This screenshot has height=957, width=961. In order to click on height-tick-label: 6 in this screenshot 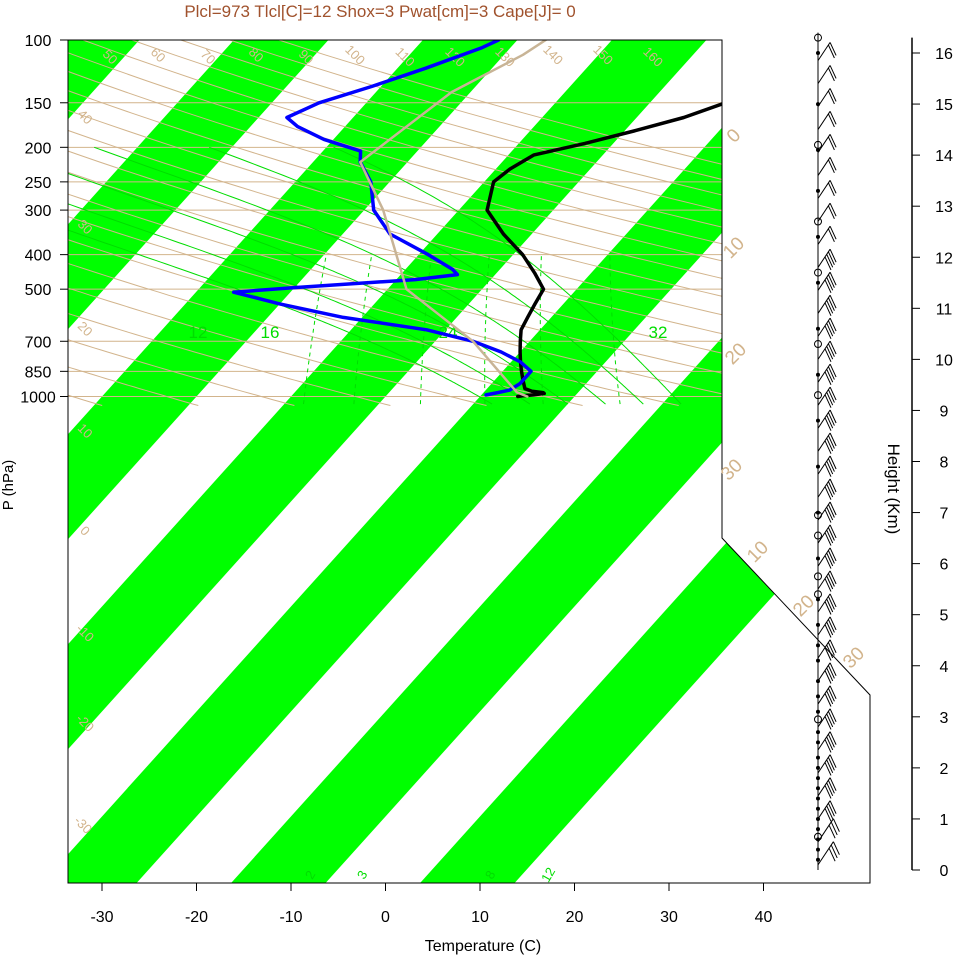, I will do `click(944, 565)`.